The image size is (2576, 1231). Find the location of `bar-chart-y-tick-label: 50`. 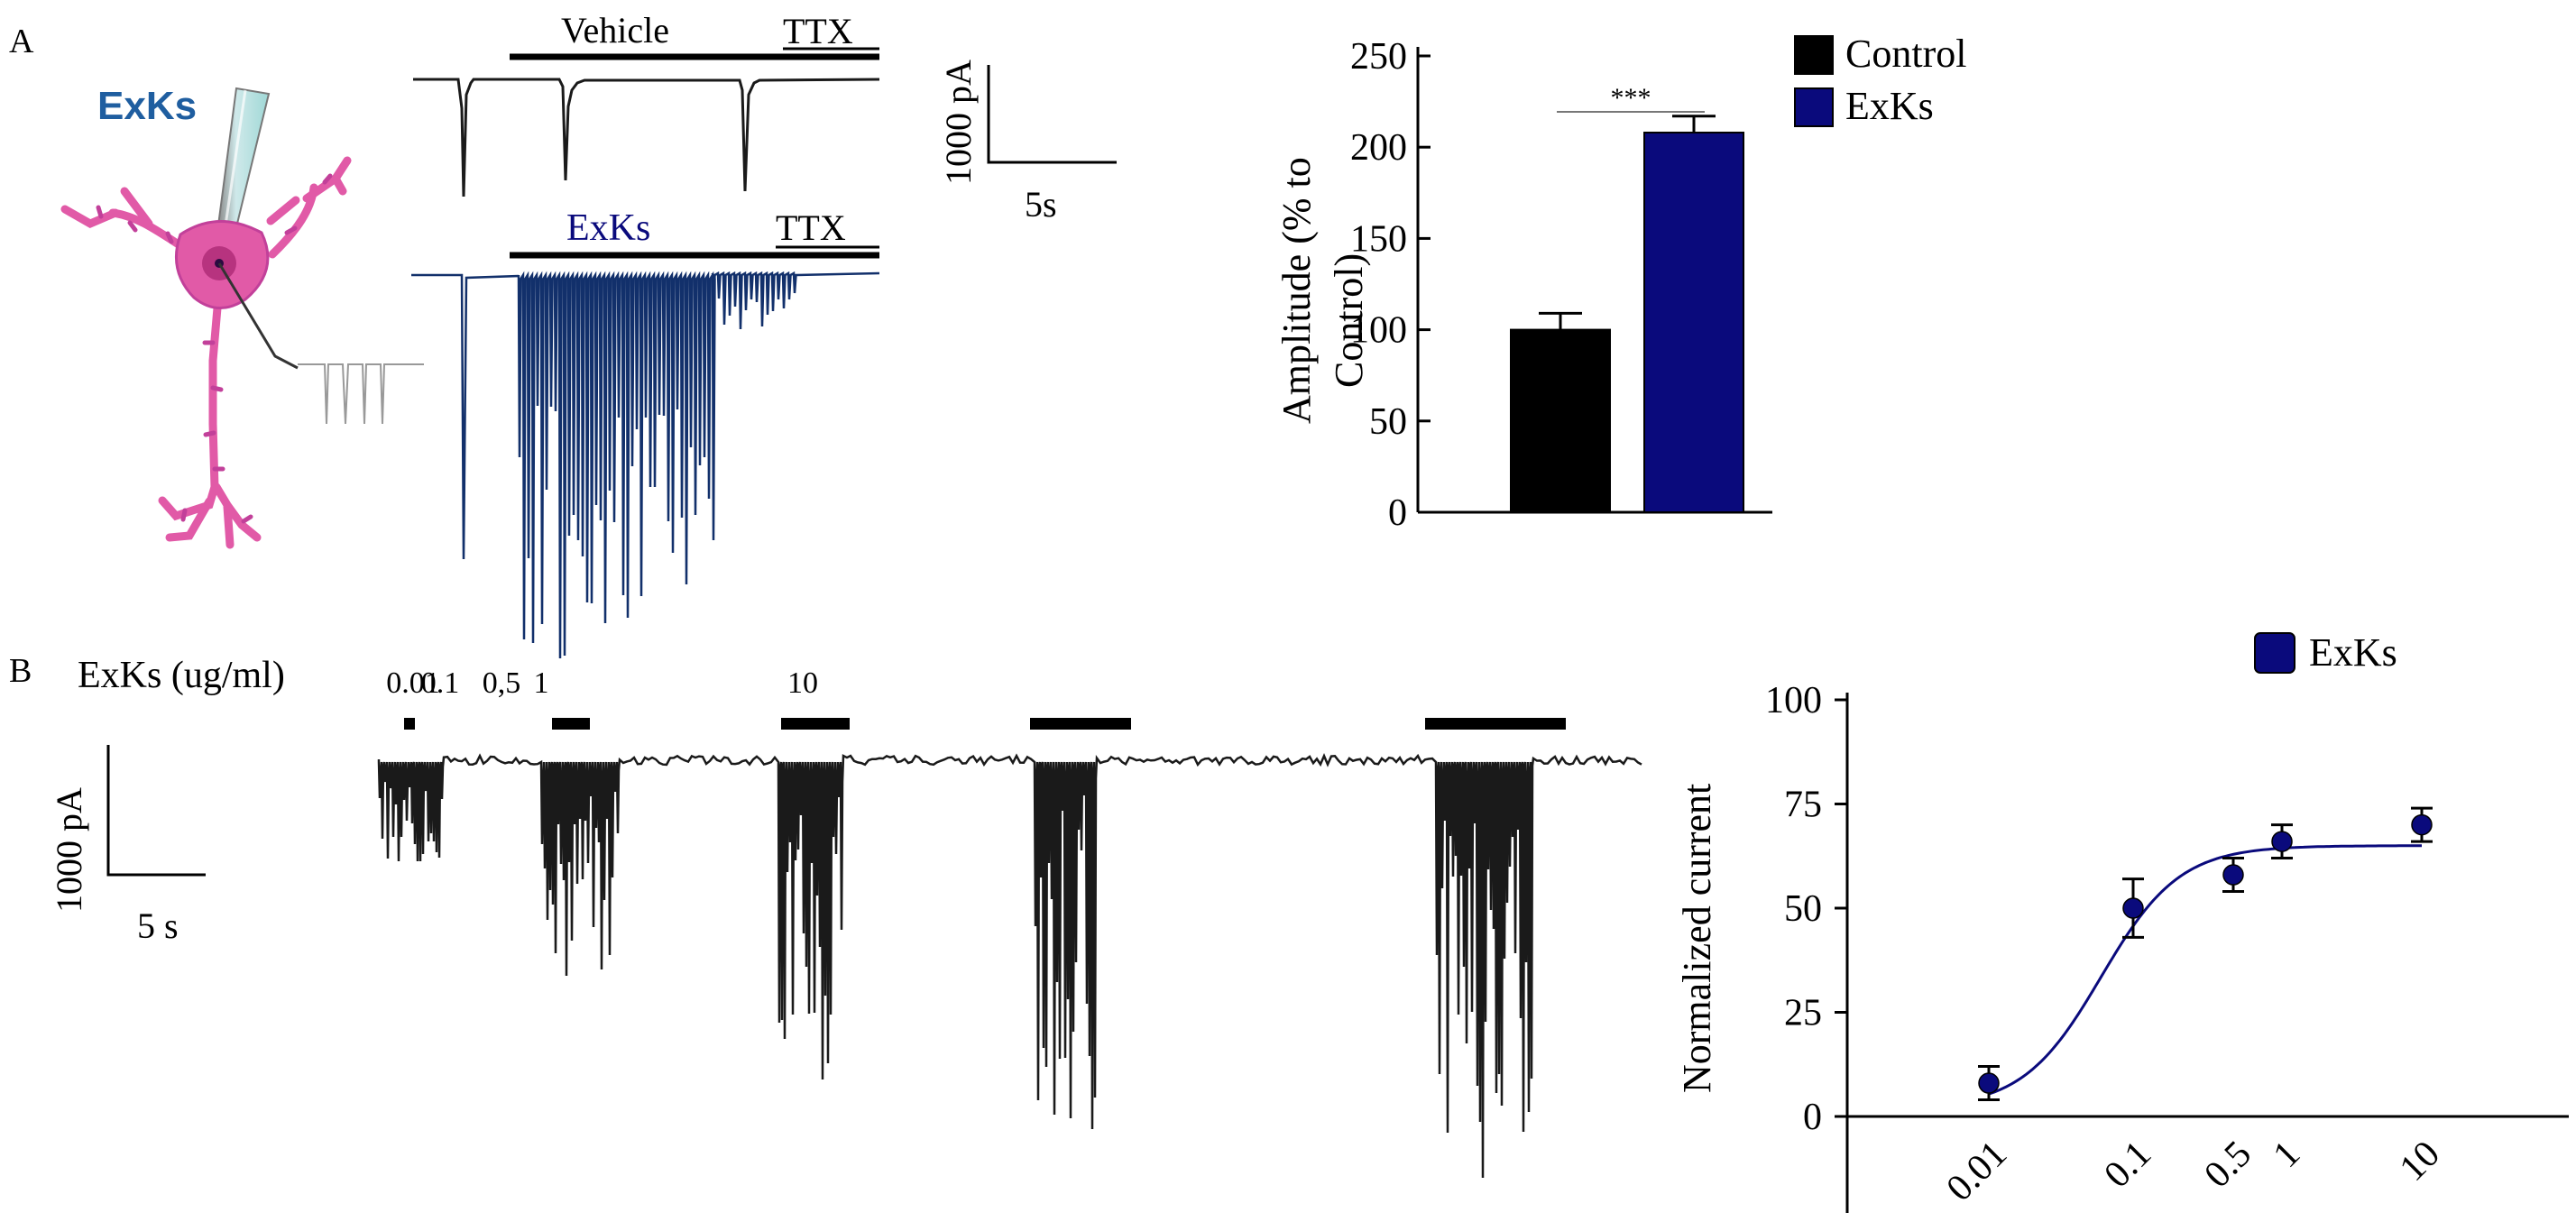

bar-chart-y-tick-label: 50 is located at coordinates (1388, 422).